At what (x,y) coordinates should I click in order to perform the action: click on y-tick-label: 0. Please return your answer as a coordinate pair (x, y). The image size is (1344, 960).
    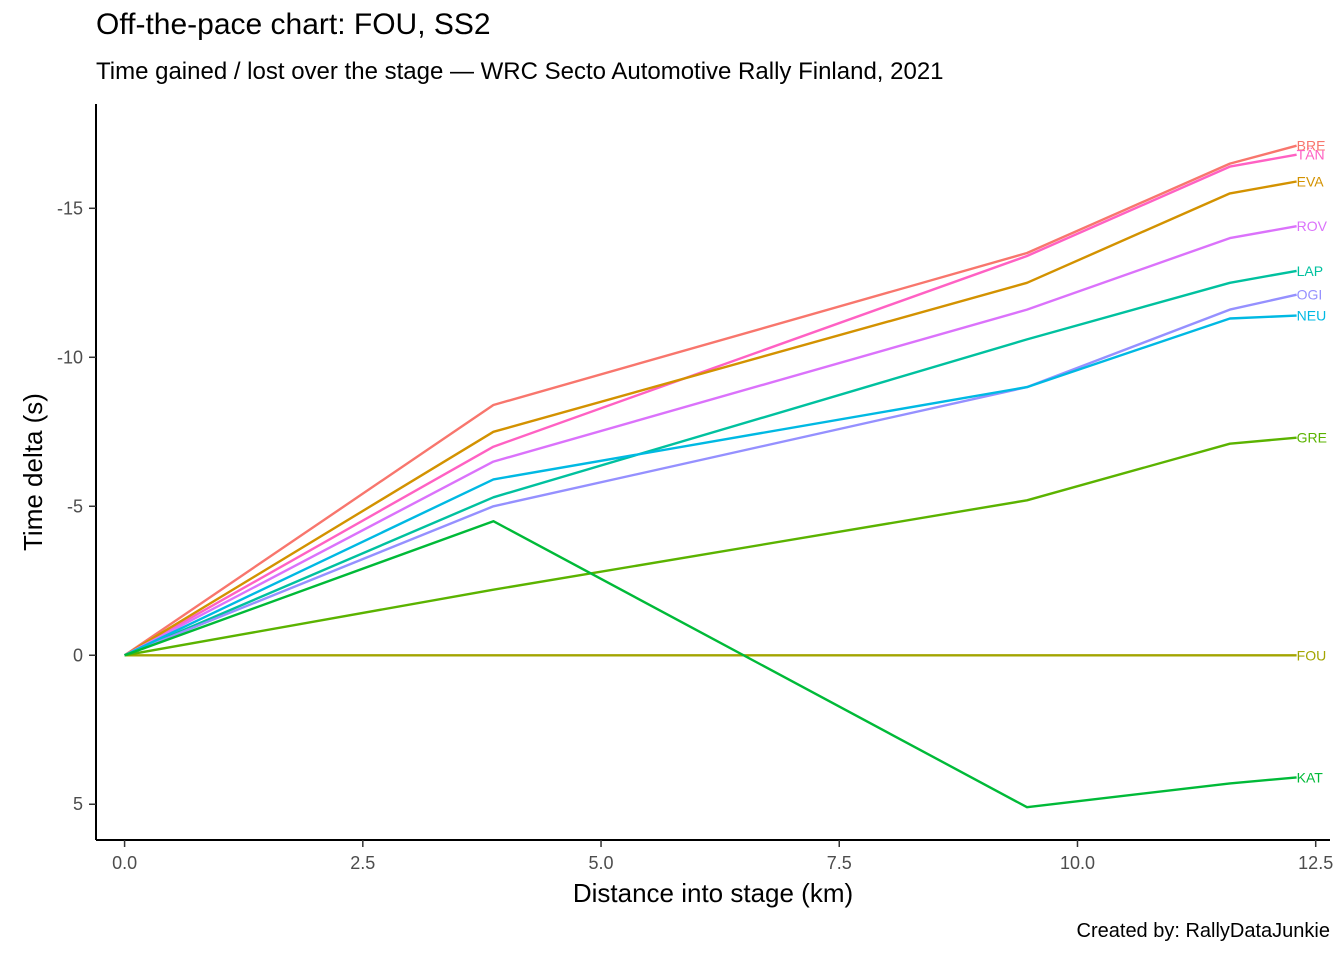
    Looking at the image, I should click on (78, 655).